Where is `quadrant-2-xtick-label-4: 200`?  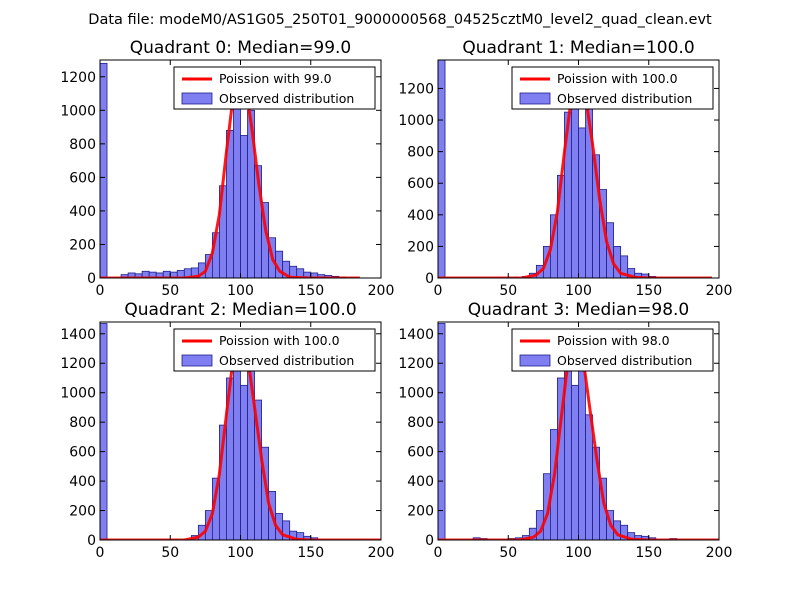
quadrant-2-xtick-label-4: 200 is located at coordinates (381, 553).